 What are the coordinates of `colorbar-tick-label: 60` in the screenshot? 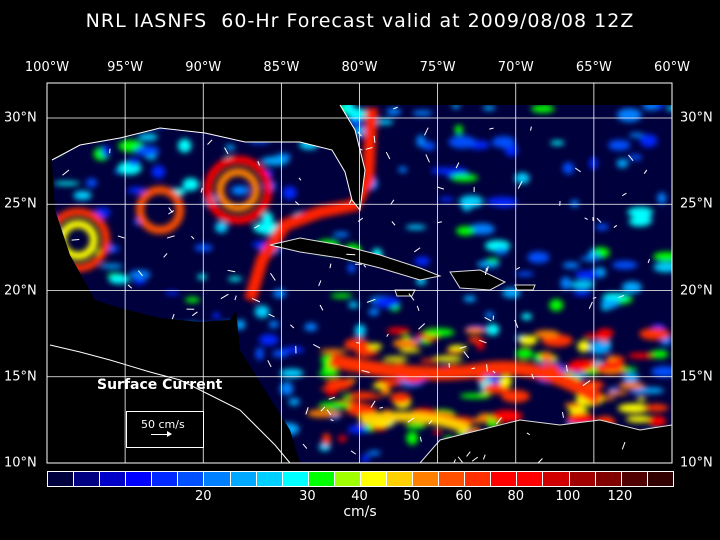 It's located at (463, 496).